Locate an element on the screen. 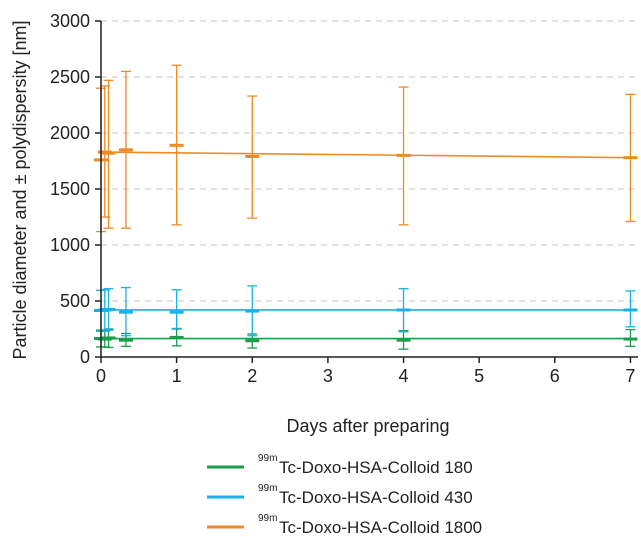 The image size is (641, 537). y-tick-label: 1500 is located at coordinates (70, 189).